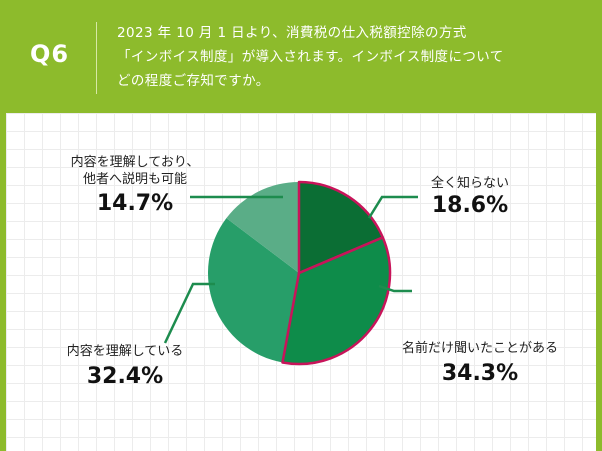 The height and width of the screenshot is (451, 602). Describe the element at coordinates (470, 205) in the screenshot. I see `slice-value-not-aware: 18.6%` at that location.